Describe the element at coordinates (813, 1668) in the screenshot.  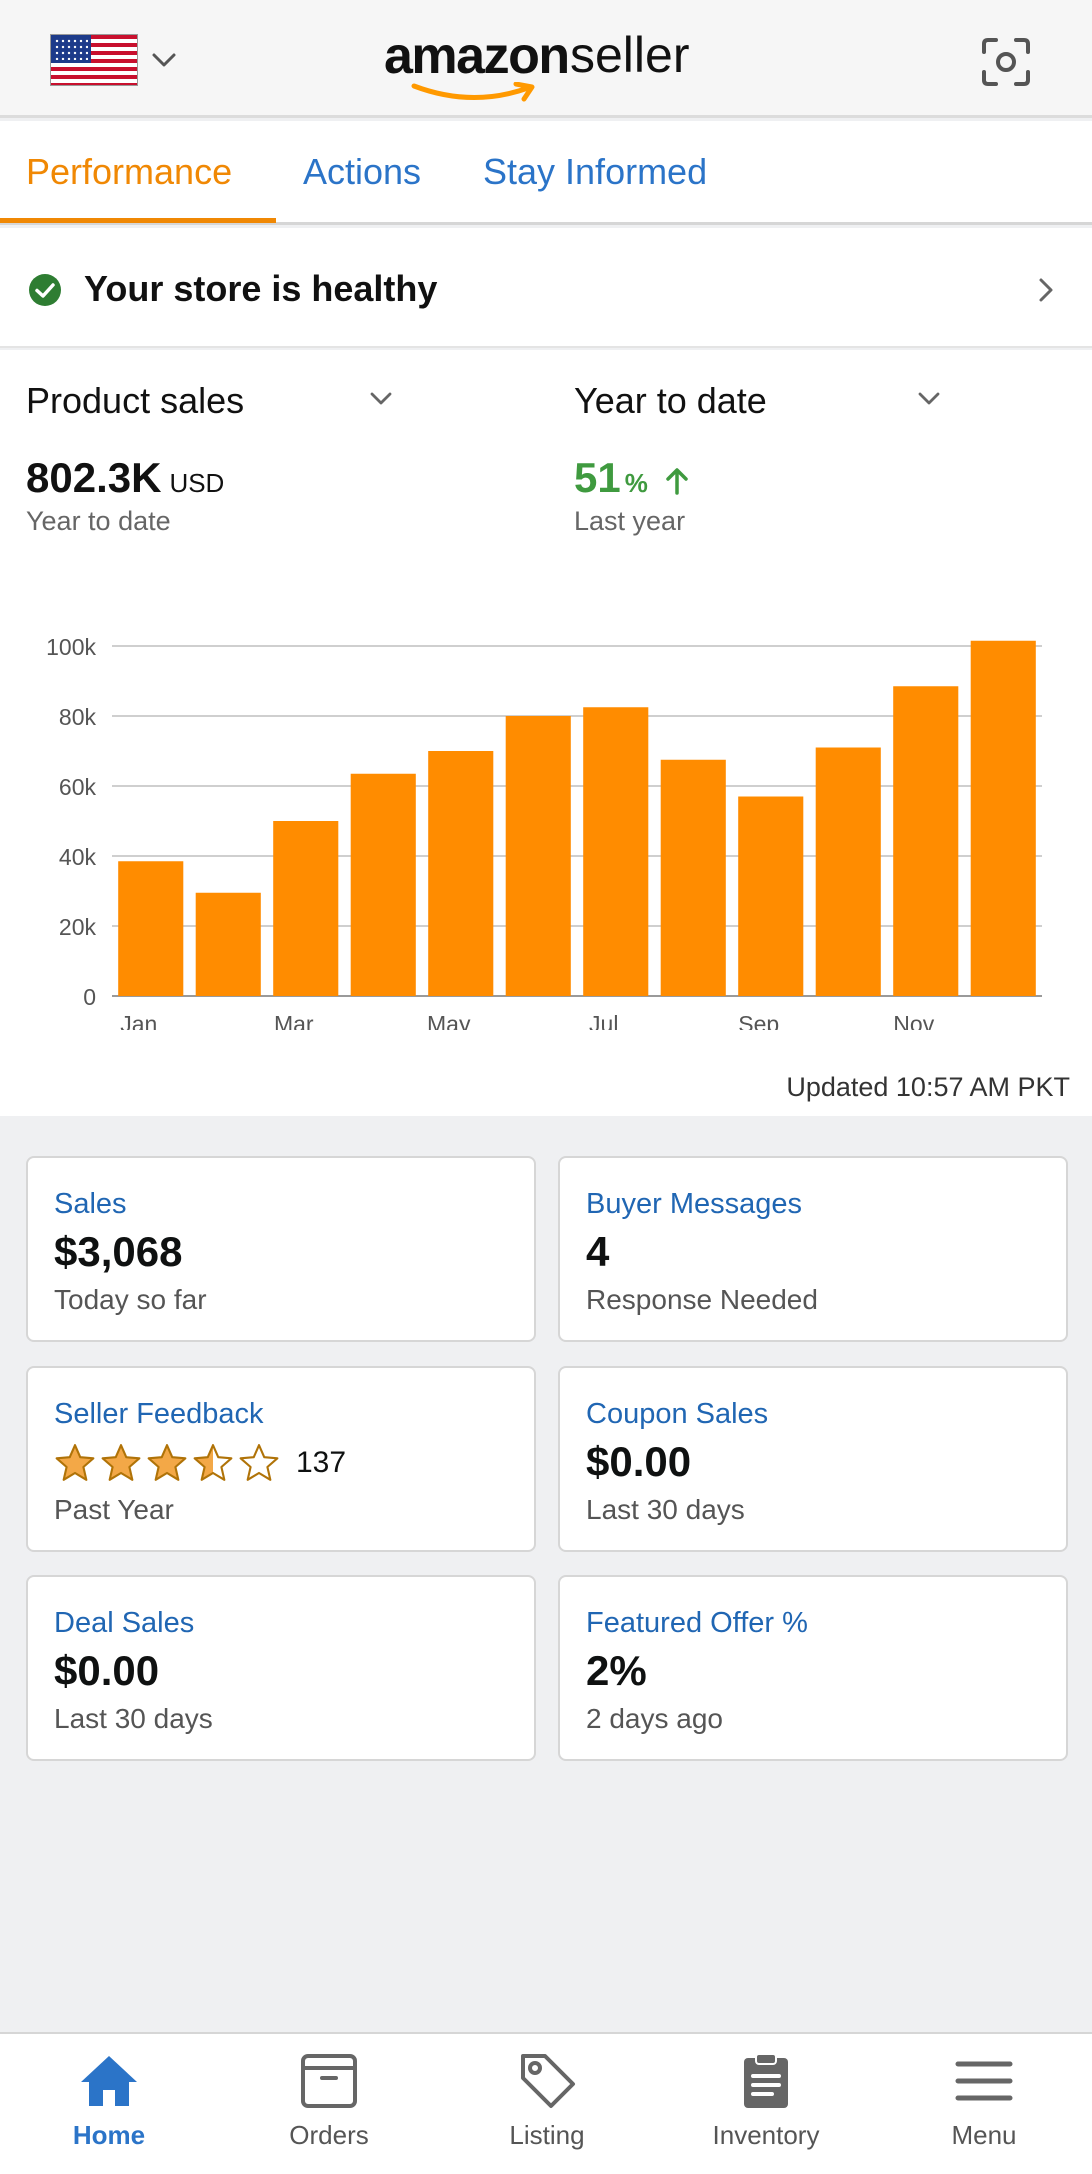
I see `featured-offer-card: Featured Offer % 2% 2 days ago` at that location.